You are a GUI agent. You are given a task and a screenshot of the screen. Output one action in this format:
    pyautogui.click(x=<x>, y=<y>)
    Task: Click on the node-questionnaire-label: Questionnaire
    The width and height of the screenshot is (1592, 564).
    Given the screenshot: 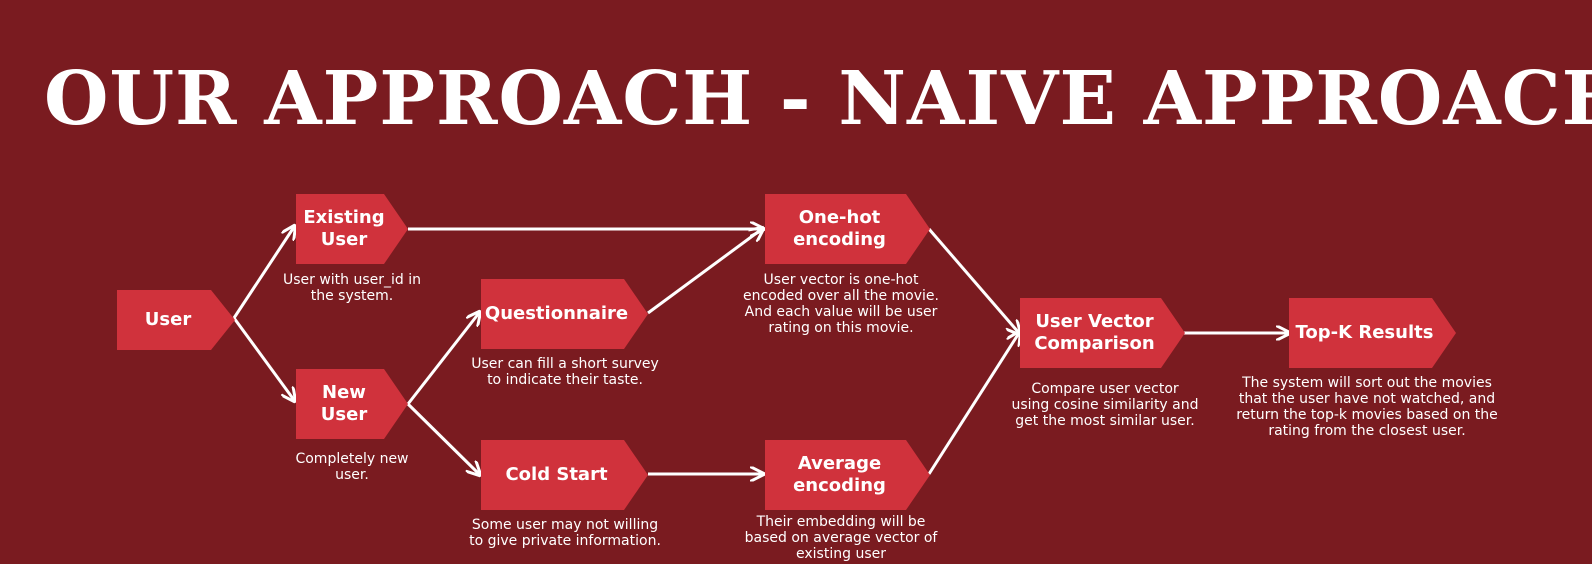 What is the action you would take?
    pyautogui.click(x=556, y=313)
    